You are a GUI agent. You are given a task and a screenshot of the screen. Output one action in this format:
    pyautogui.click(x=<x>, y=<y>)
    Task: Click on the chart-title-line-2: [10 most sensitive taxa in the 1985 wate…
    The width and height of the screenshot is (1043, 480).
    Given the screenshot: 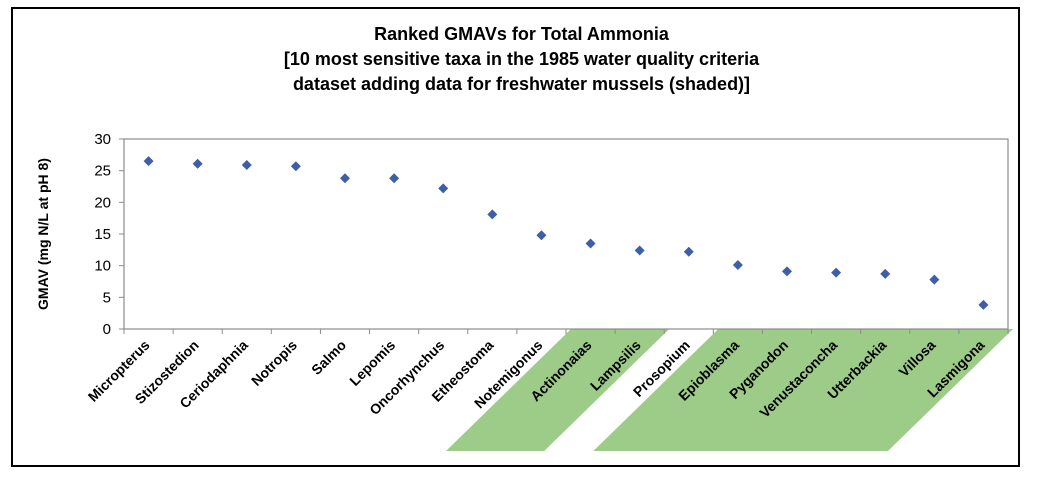 What is the action you would take?
    pyautogui.click(x=521, y=59)
    